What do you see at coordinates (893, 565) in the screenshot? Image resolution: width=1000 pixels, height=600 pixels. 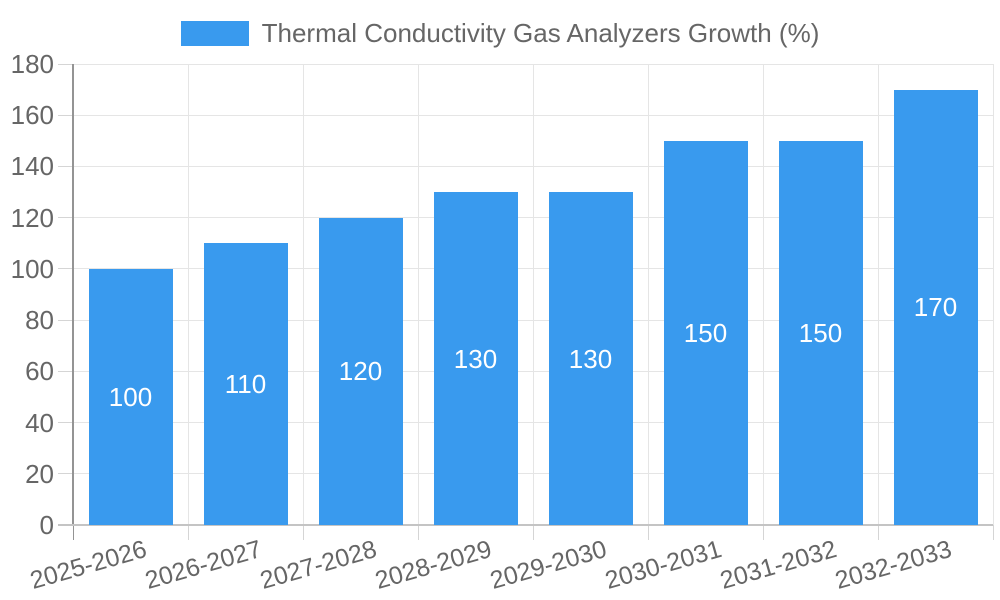 I see `x-tick-label: 2032-2033` at bounding box center [893, 565].